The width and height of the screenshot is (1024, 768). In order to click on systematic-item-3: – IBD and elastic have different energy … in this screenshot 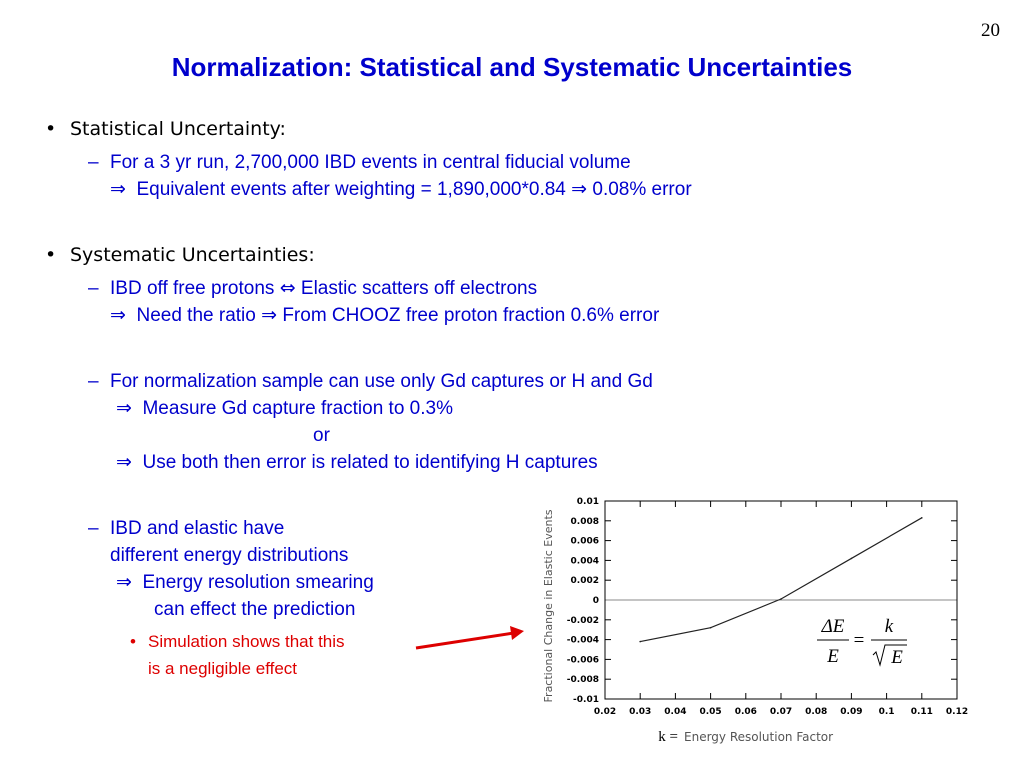, I will do `click(231, 569)`.